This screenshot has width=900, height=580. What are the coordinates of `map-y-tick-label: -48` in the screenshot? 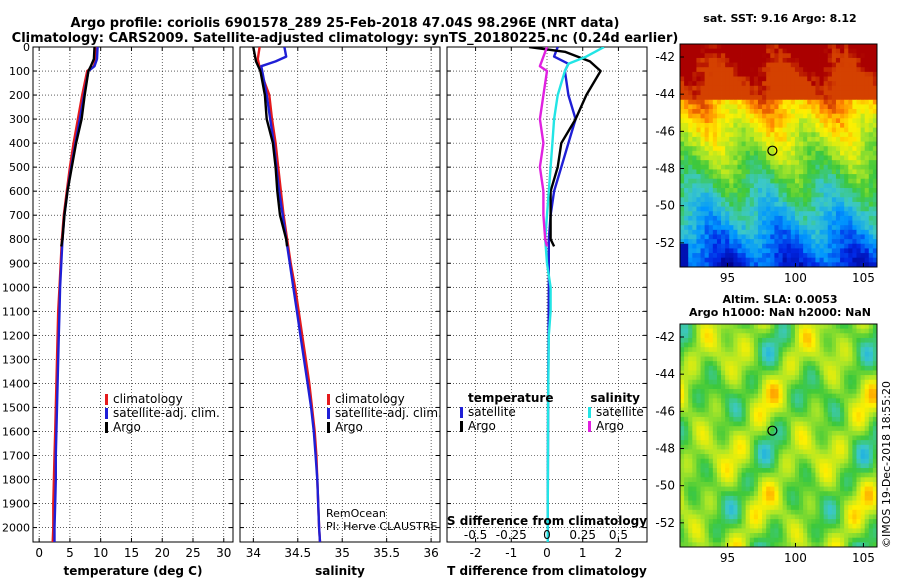 It's located at (665, 449).